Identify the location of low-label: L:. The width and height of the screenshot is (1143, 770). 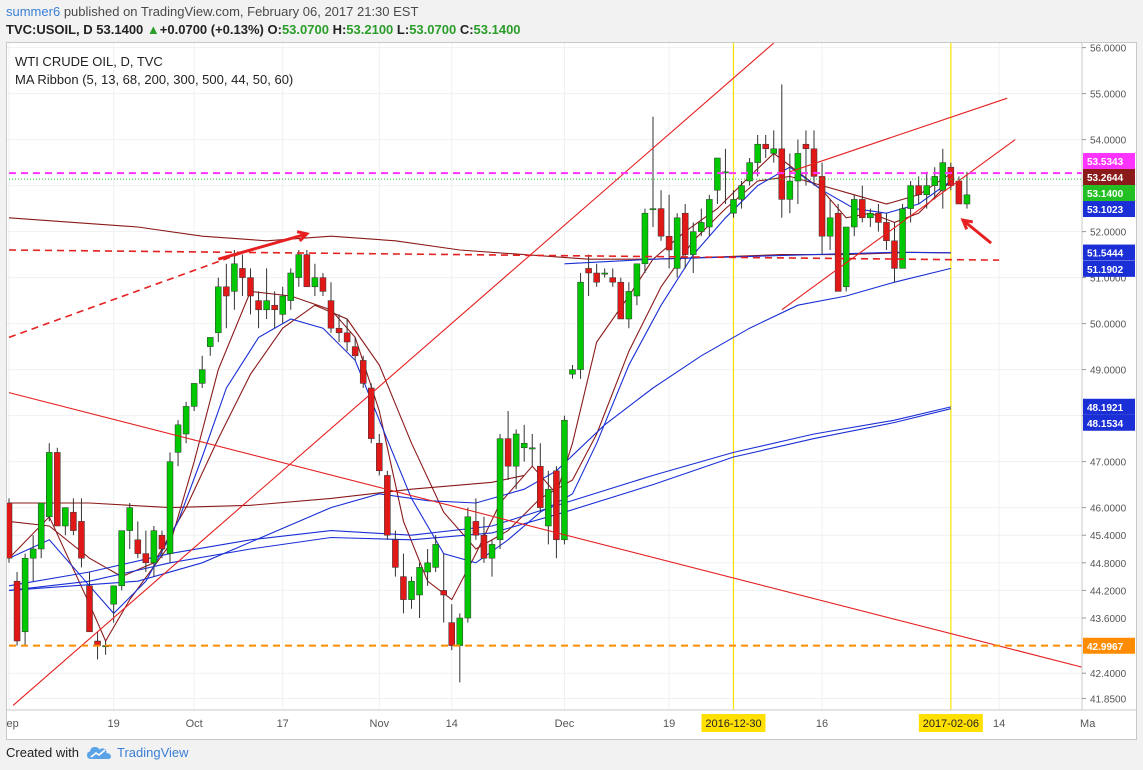
(403, 29).